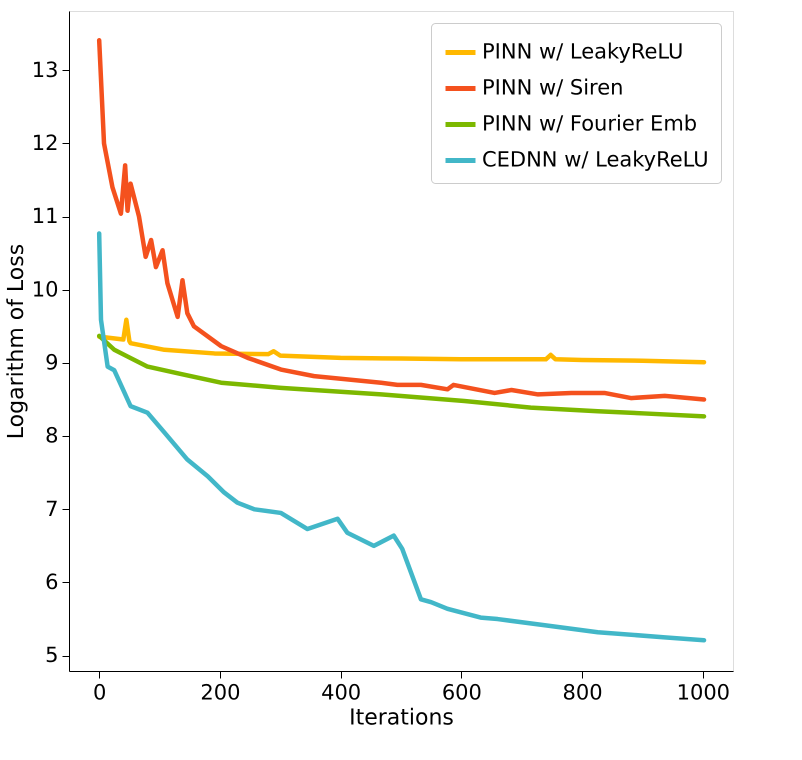 The height and width of the screenshot is (760, 802). Describe the element at coordinates (51, 655) in the screenshot. I see `y-tick-label: 5` at that location.